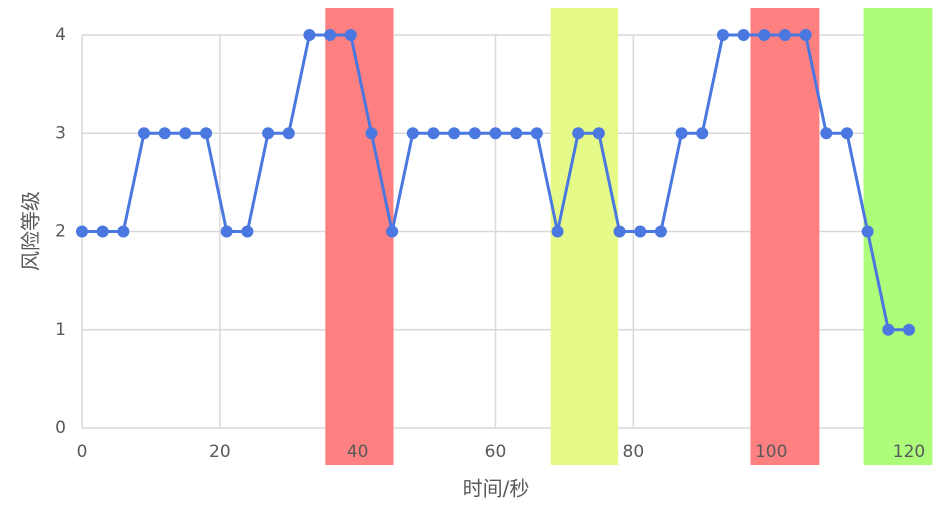 The image size is (946, 509). What do you see at coordinates (31, 231) in the screenshot?
I see `y-axis-title: 风险等级` at bounding box center [31, 231].